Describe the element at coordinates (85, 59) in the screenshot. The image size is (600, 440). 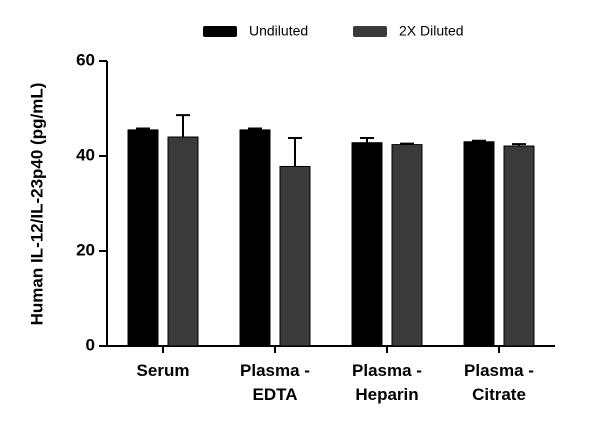
I see `y-tick-label: 60` at that location.